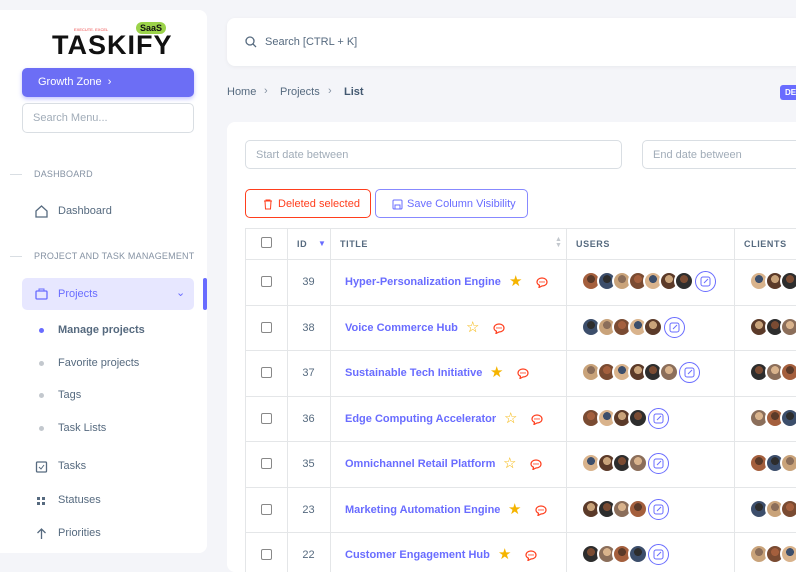  What do you see at coordinates (78, 294) in the screenshot?
I see `nav-item: Projects` at bounding box center [78, 294].